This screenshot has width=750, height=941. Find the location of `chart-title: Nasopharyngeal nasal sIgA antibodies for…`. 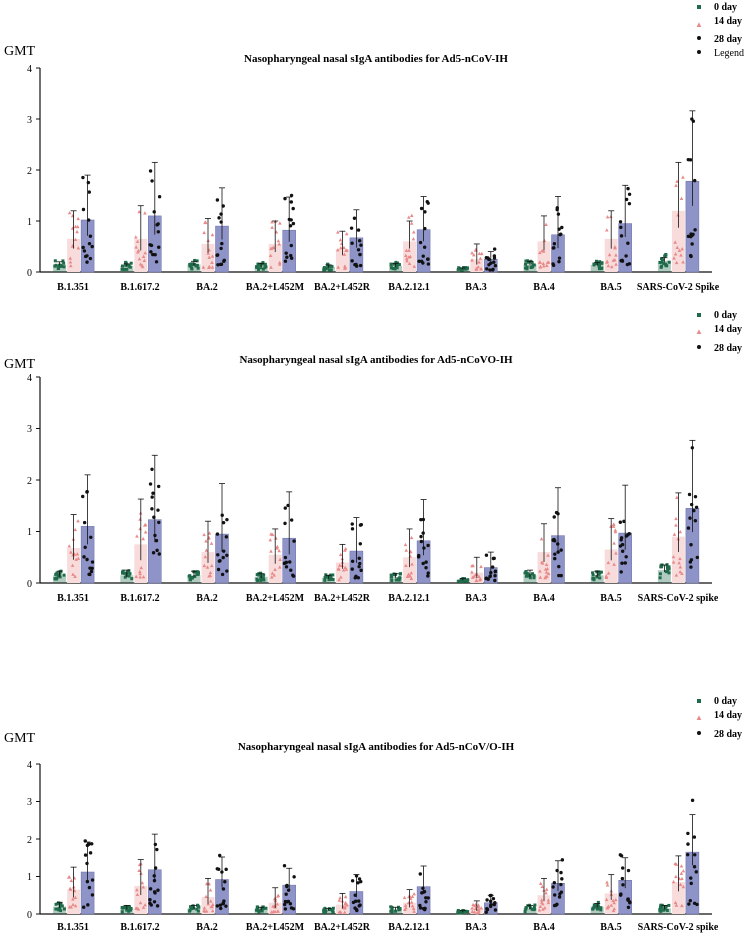

chart-title: Nasopharyngeal nasal sIgA antibodies for… is located at coordinates (376, 59).